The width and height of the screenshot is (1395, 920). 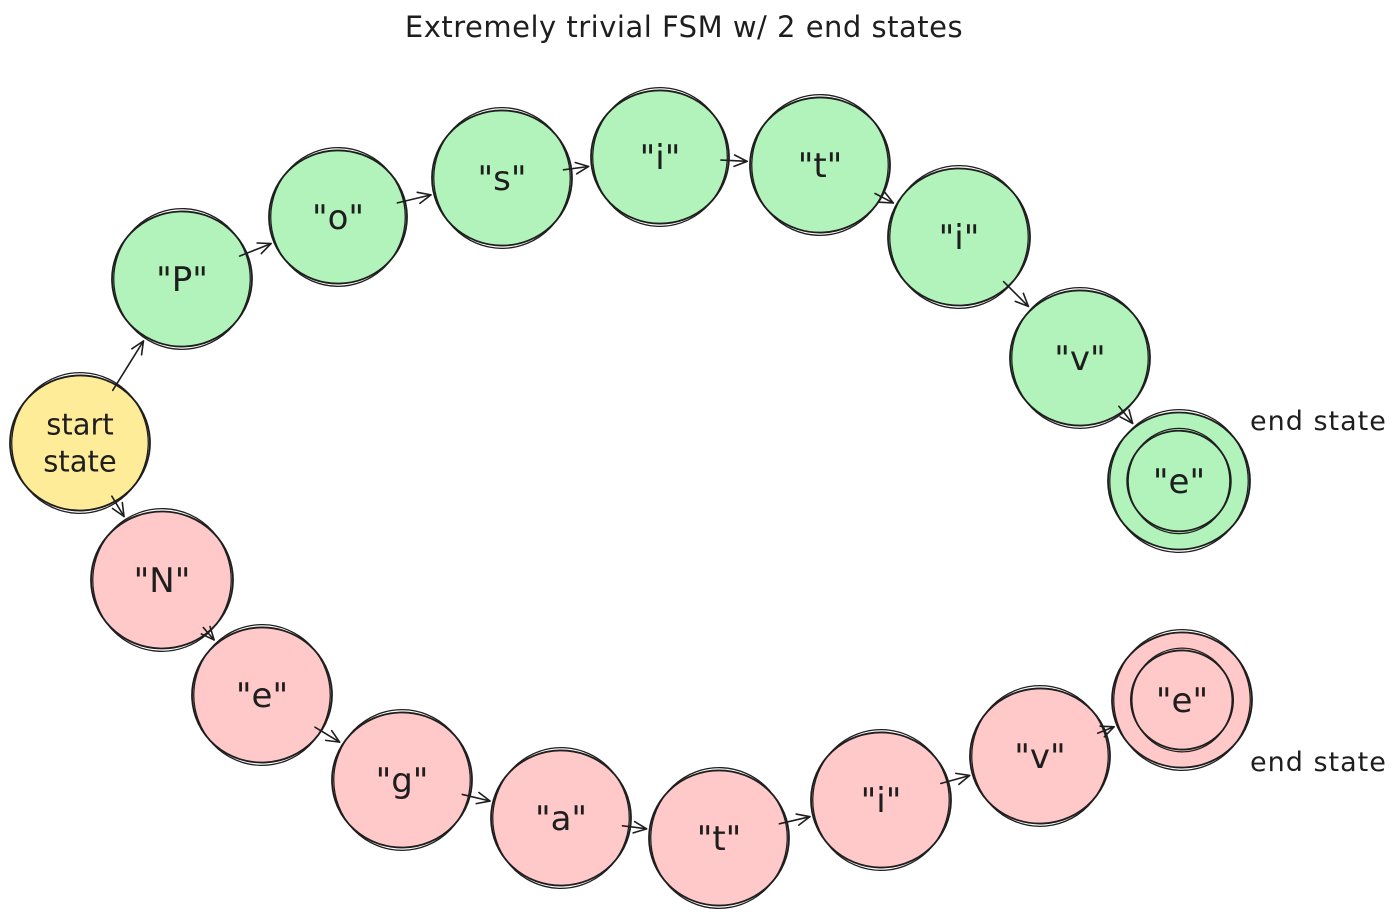 I want to click on state-label-pos-v: "v", so click(x=1079, y=359).